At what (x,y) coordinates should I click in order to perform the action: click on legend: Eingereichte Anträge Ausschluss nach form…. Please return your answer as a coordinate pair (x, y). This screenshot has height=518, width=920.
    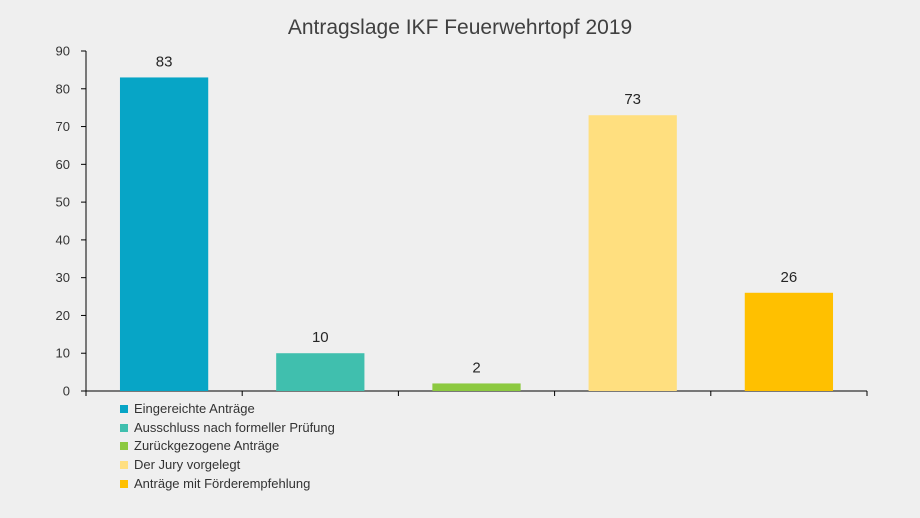
    Looking at the image, I should click on (227, 446).